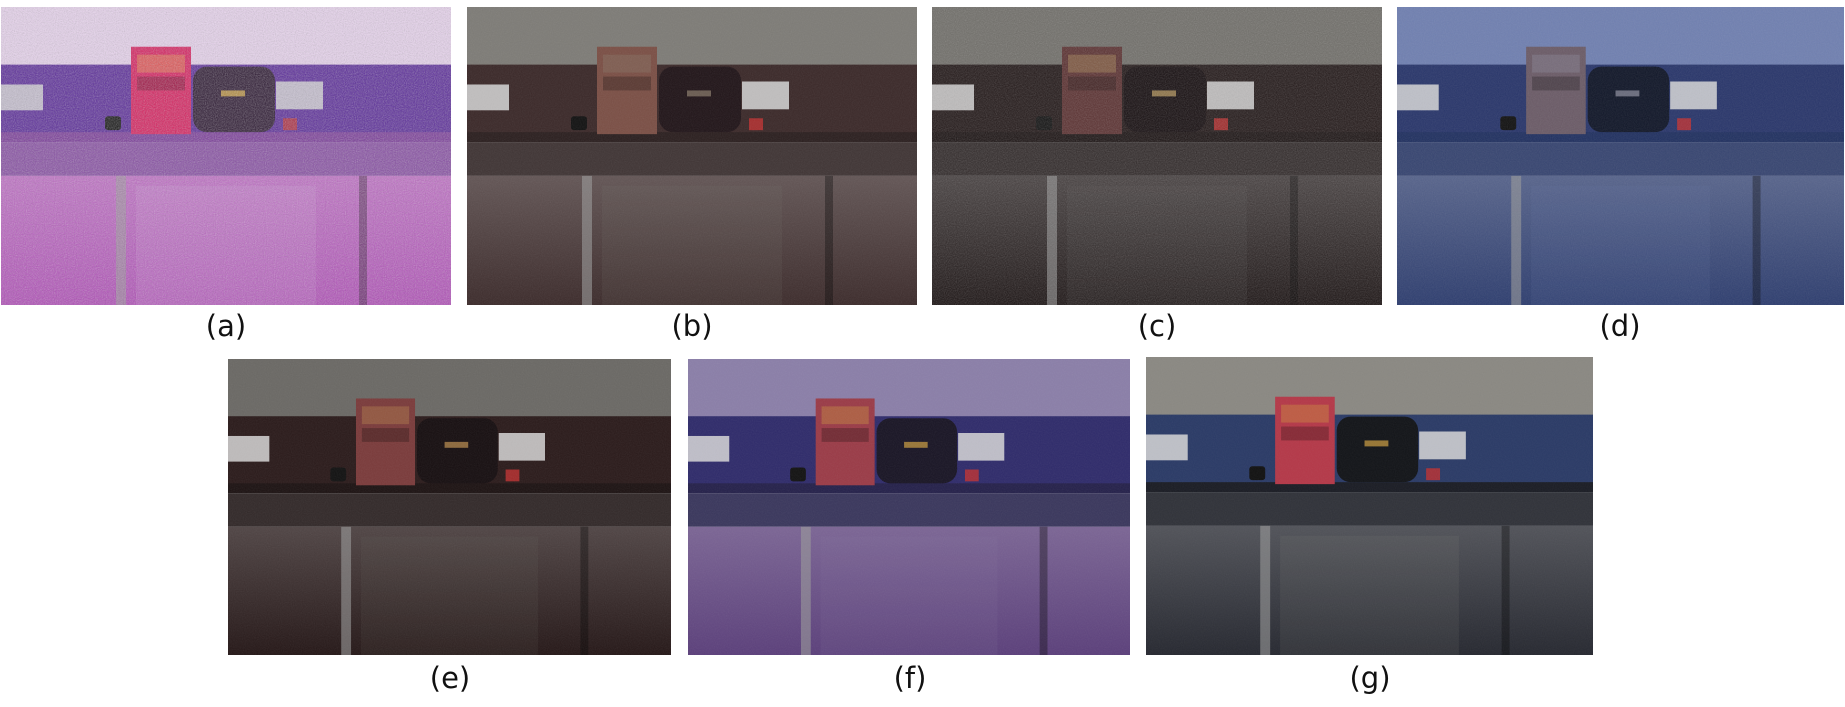 The image size is (1845, 707). I want to click on caption-d: (d), so click(1620, 326).